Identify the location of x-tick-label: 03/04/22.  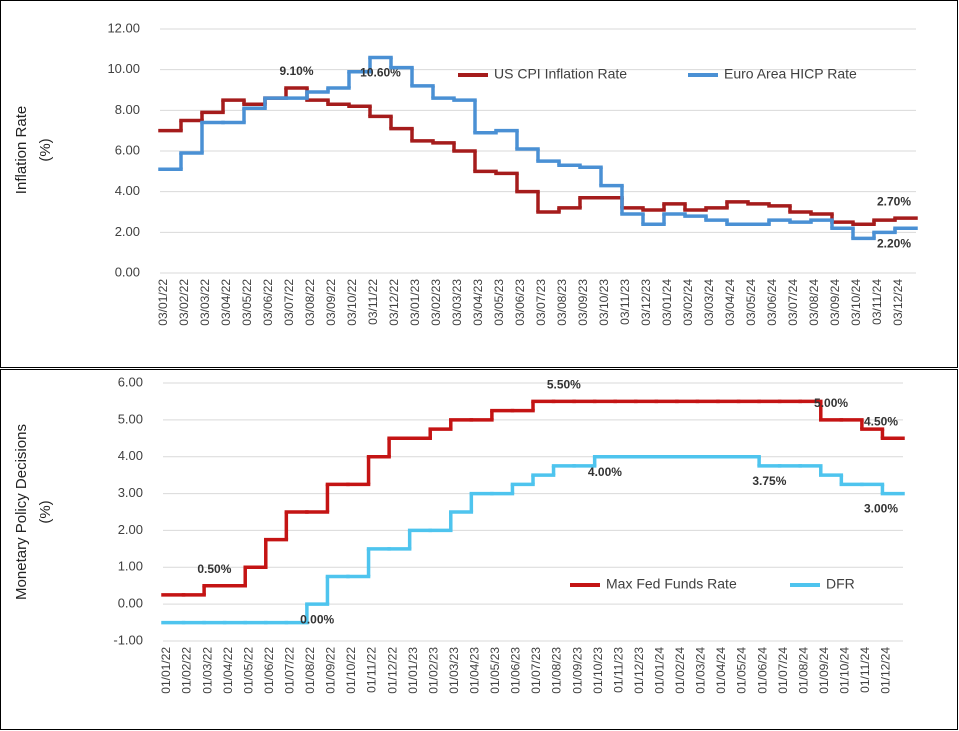
(226, 302).